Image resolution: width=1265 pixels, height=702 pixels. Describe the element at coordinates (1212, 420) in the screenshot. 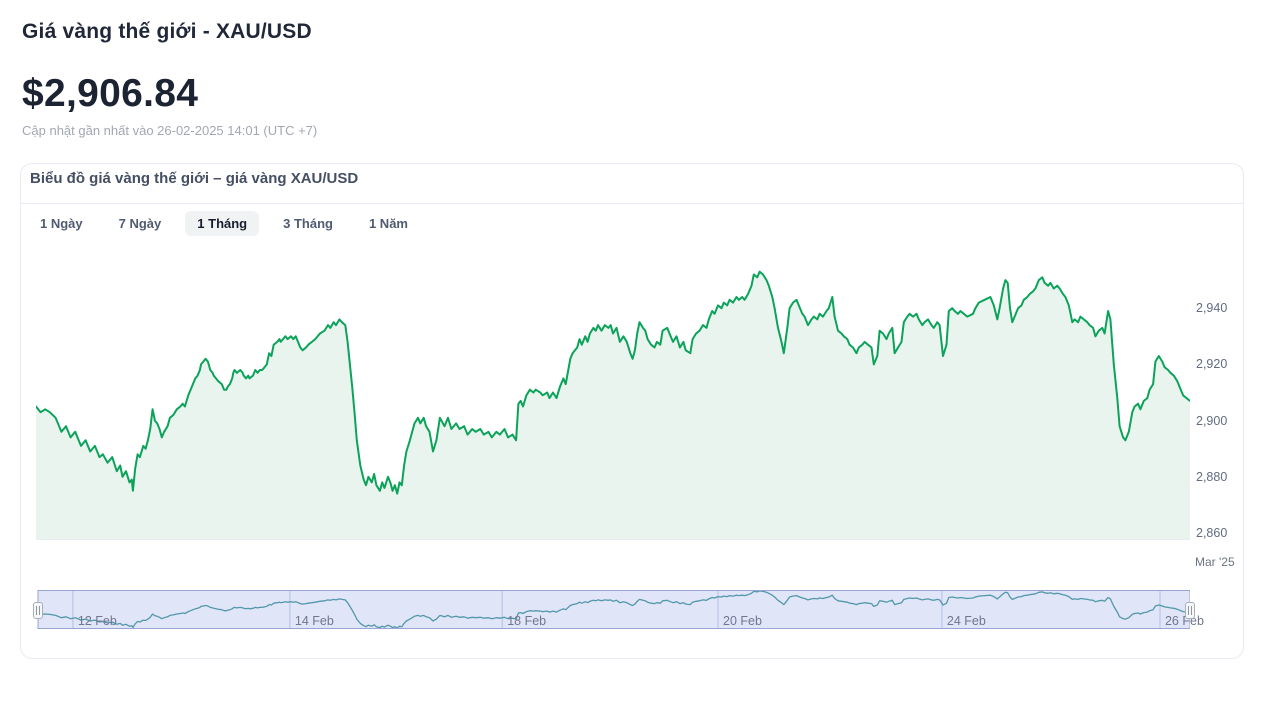

I see `y-axis-label: 2,900` at that location.